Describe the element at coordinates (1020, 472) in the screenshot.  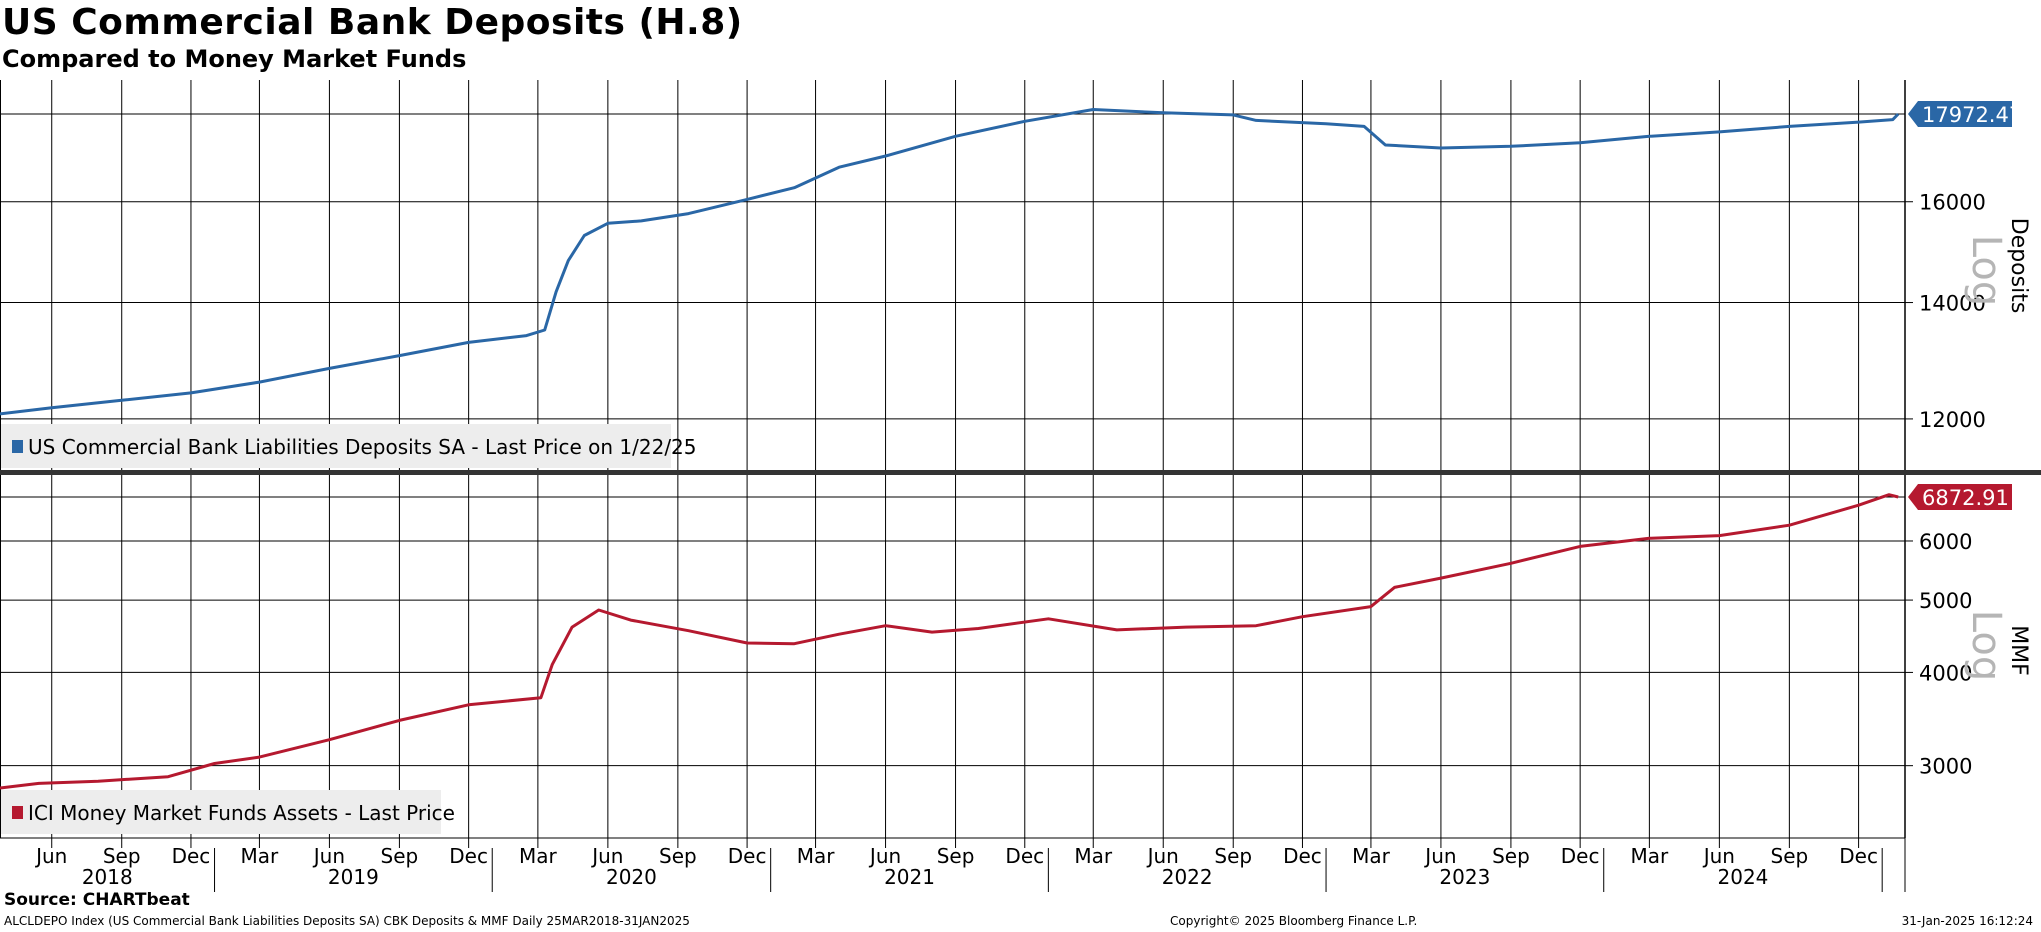
I see `panel-separator` at that location.